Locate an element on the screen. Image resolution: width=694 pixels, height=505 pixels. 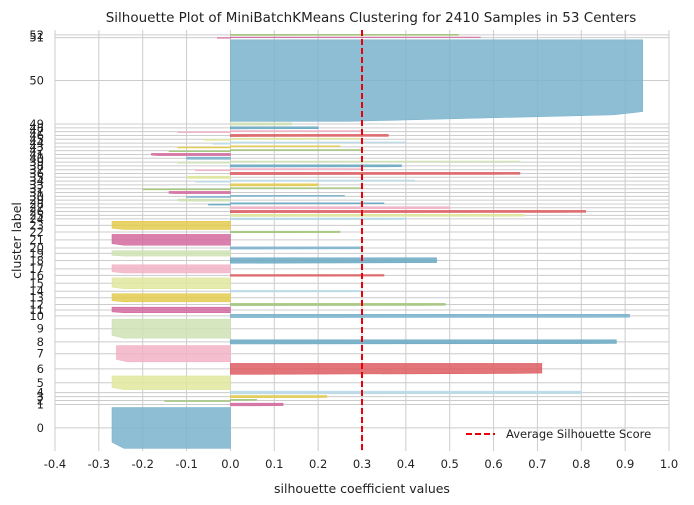
x-tick-label: 0.2 is located at coordinates (318, 464).